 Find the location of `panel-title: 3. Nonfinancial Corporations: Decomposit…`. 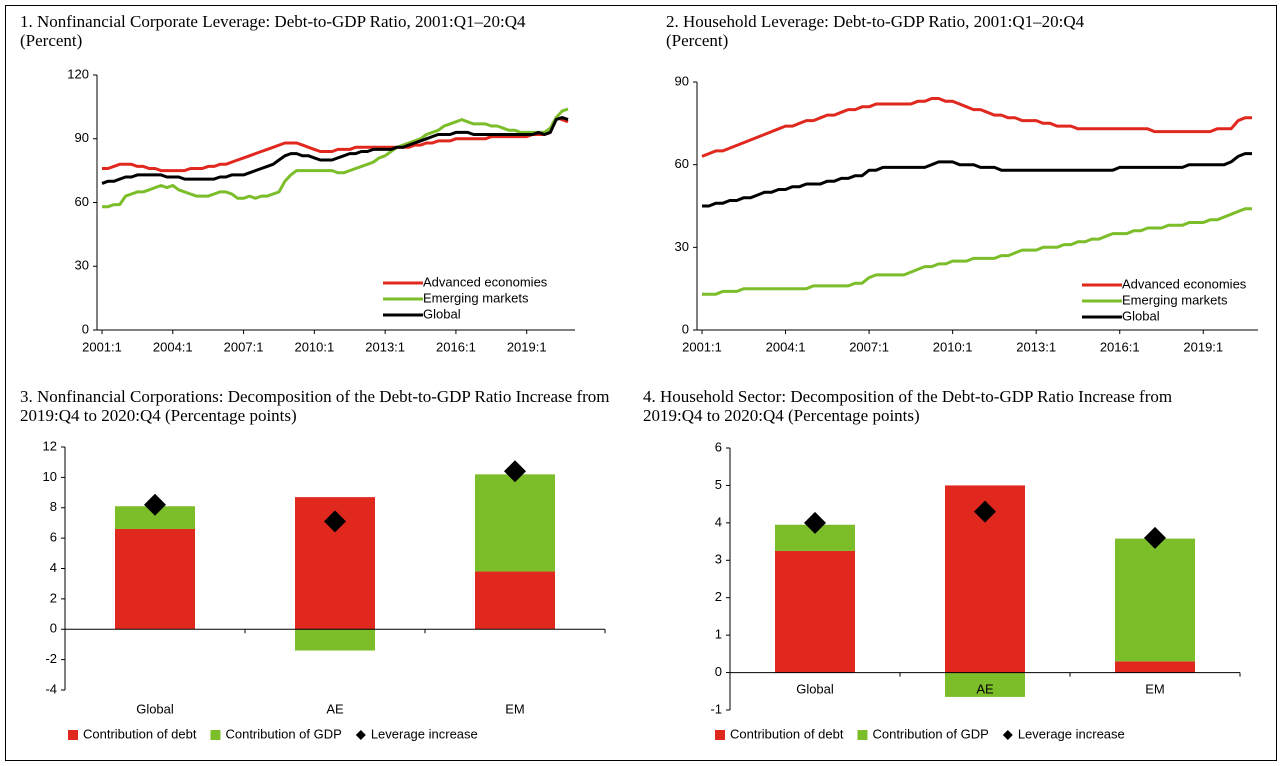

panel-title: 3. Nonfinancial Corporations: Decomposit… is located at coordinates (332, 406).